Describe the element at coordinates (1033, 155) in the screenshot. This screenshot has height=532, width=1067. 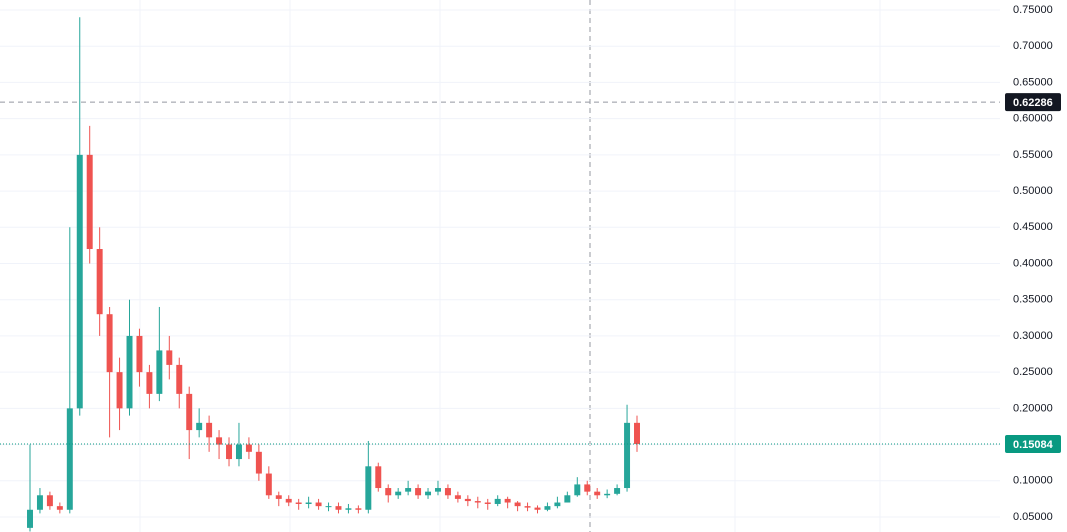
I see `y-tick-label: 0.55000` at that location.